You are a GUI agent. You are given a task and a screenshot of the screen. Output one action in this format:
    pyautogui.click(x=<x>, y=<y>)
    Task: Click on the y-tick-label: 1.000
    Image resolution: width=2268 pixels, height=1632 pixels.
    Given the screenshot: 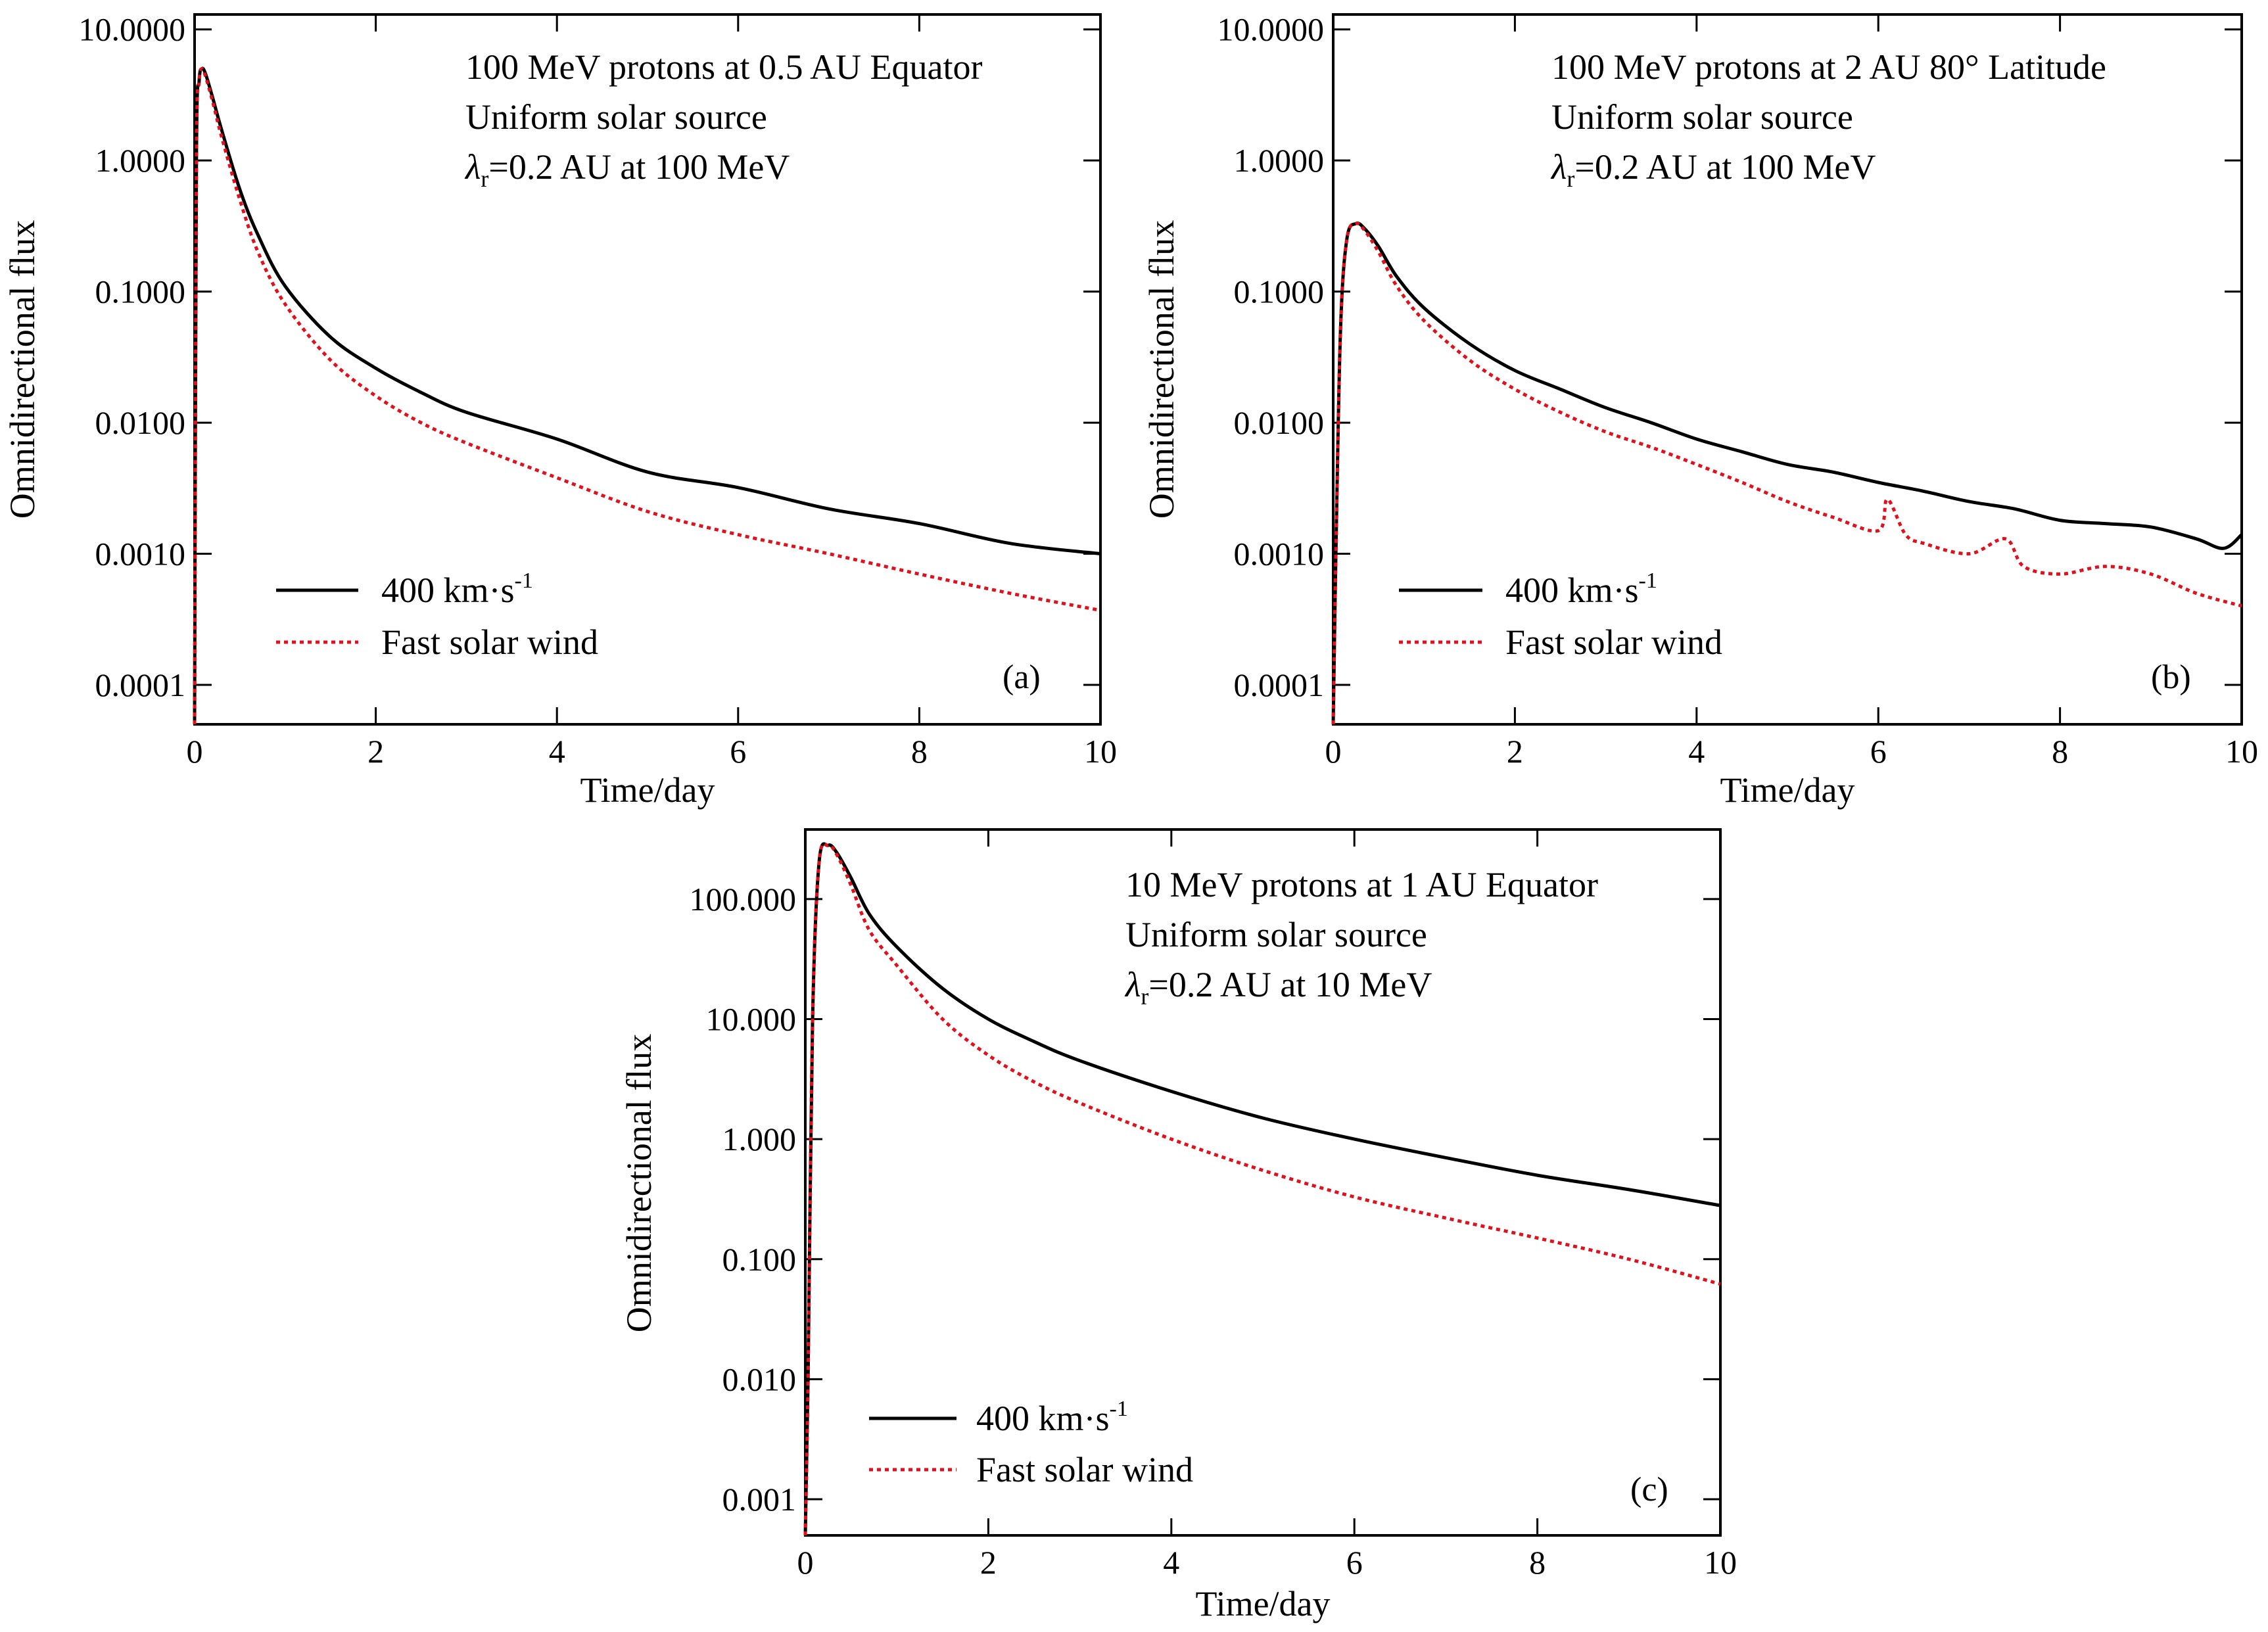 What is the action you would take?
    pyautogui.click(x=760, y=1139)
    